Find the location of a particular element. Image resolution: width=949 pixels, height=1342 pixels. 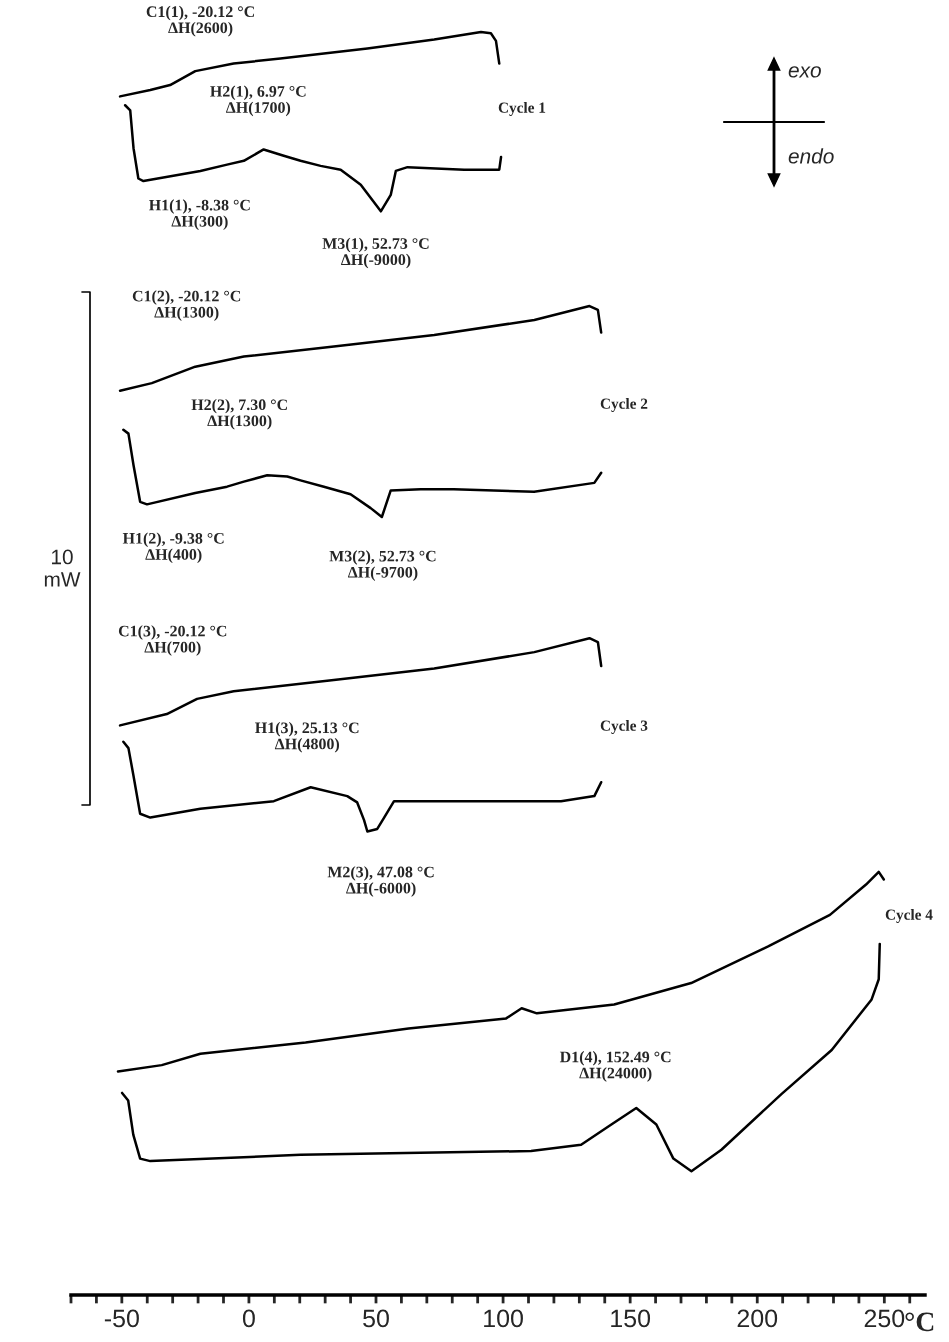

annotation: D1(4), 152.49 °C ΔH(24000) is located at coordinates (615, 1066).